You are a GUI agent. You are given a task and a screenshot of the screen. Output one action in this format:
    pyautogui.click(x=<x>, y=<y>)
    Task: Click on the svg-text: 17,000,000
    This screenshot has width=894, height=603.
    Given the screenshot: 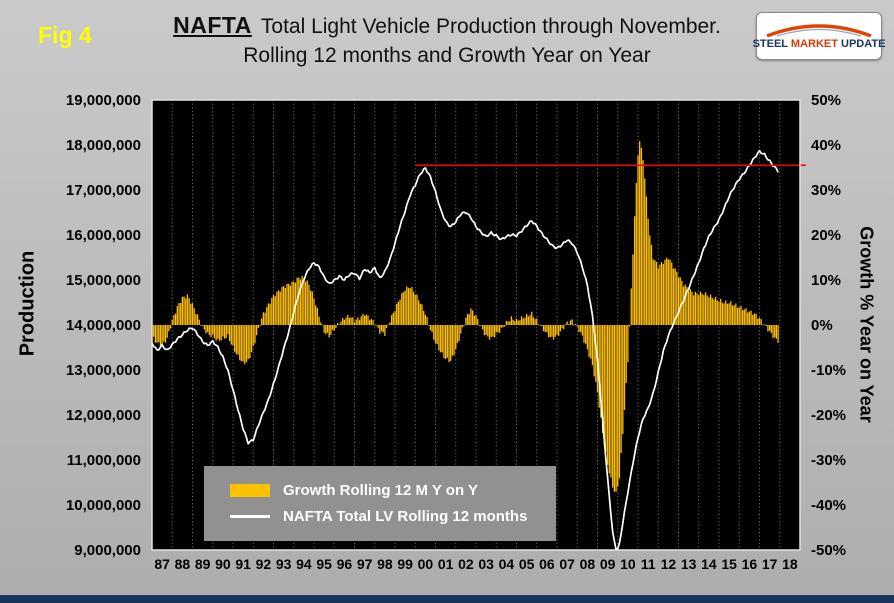 What is the action you would take?
    pyautogui.click(x=103, y=190)
    